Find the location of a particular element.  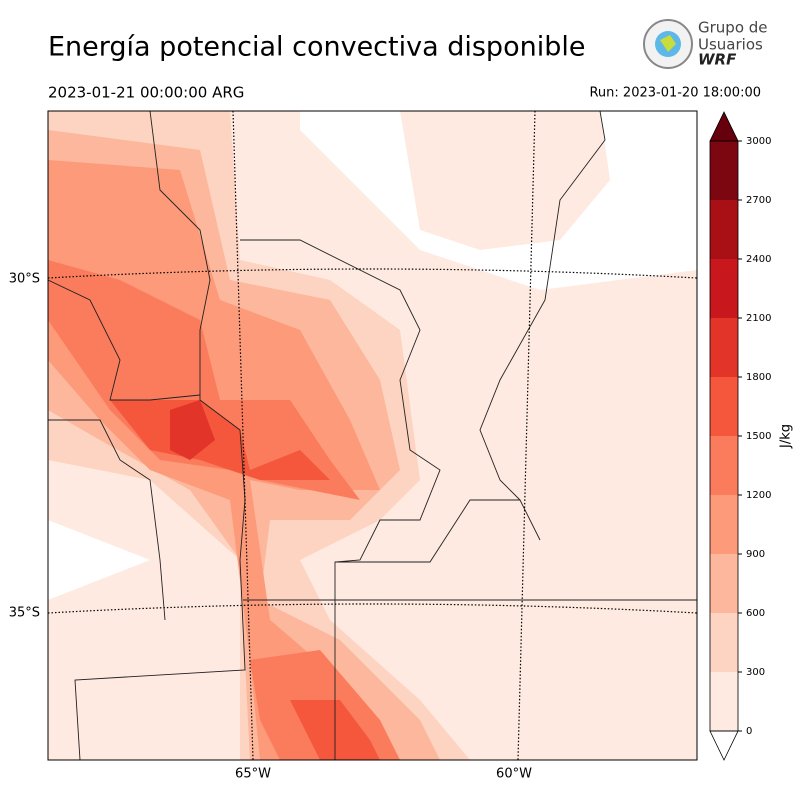

colorbar-tick-label: 900 is located at coordinates (755, 554).